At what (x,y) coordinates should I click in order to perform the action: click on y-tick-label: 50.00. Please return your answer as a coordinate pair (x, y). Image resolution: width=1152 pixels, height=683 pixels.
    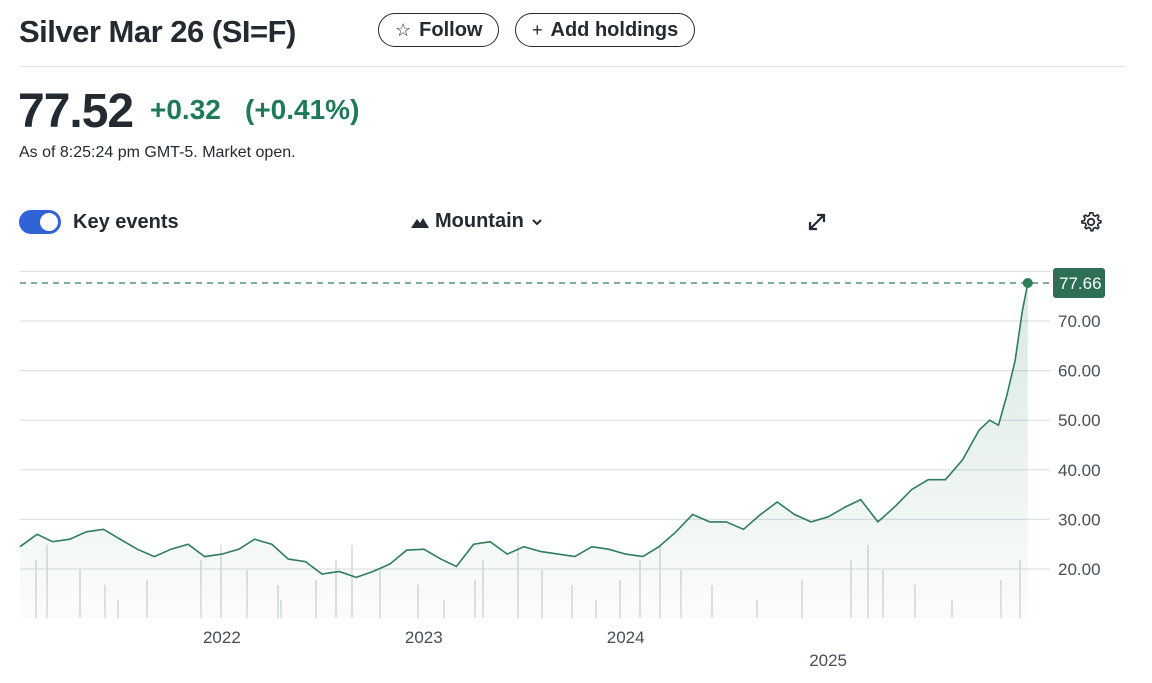
    Looking at the image, I should click on (1079, 420).